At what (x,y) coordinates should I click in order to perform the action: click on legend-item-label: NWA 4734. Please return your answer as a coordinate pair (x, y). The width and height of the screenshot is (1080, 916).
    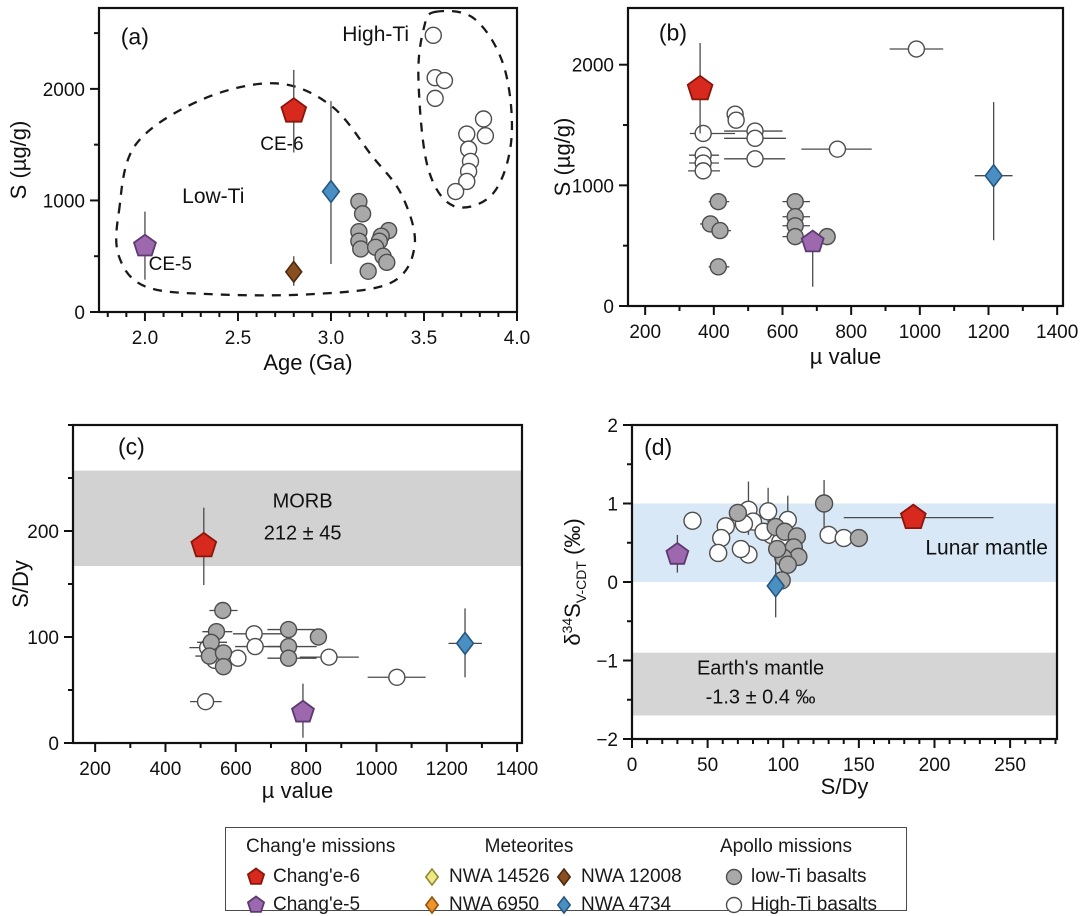
    Looking at the image, I should click on (626, 904).